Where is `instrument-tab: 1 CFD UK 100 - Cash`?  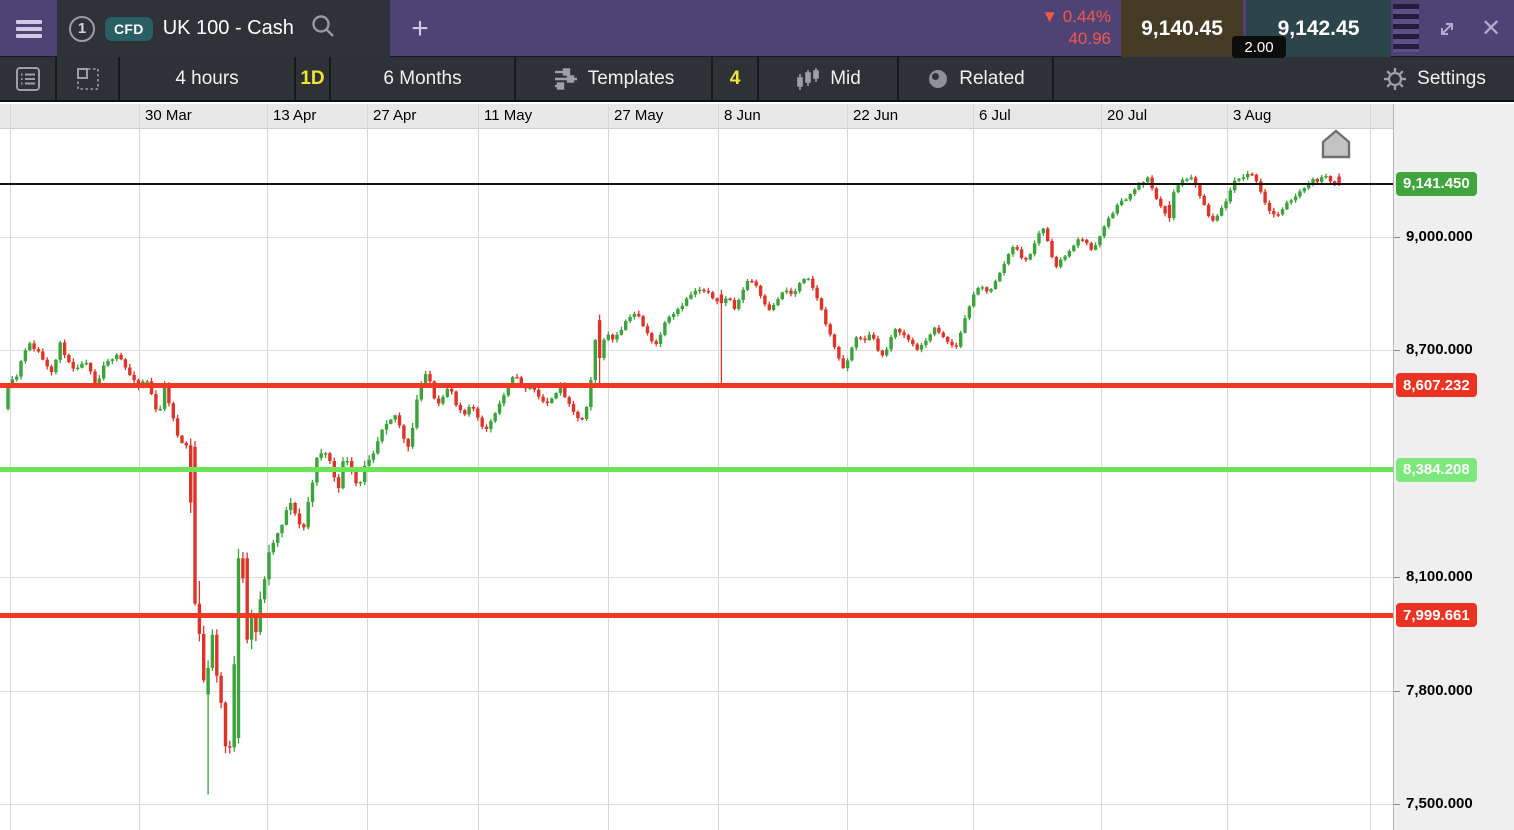
instrument-tab: 1 CFD UK 100 - Cash is located at coordinates (223, 28).